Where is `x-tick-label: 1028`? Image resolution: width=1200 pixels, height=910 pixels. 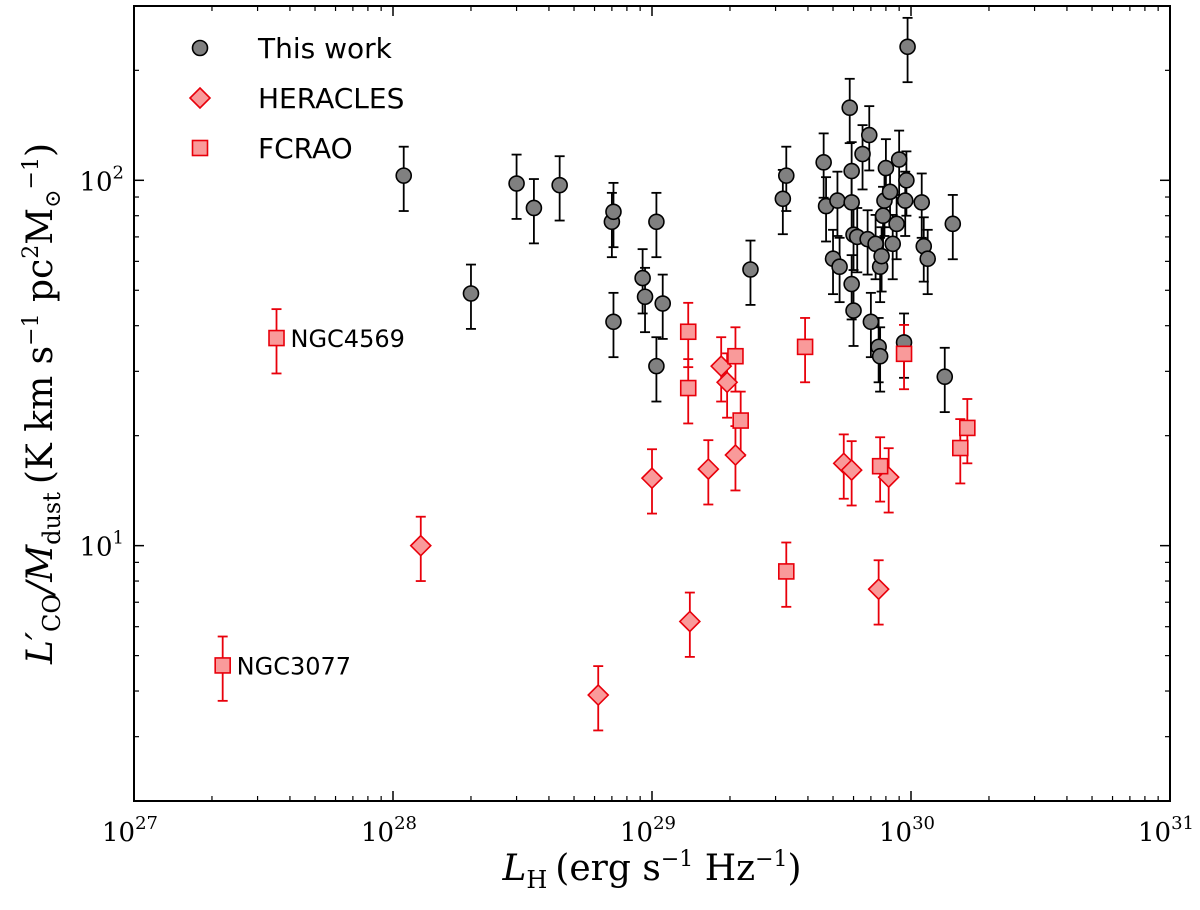 x-tick-label: 1028 is located at coordinates (389, 830).